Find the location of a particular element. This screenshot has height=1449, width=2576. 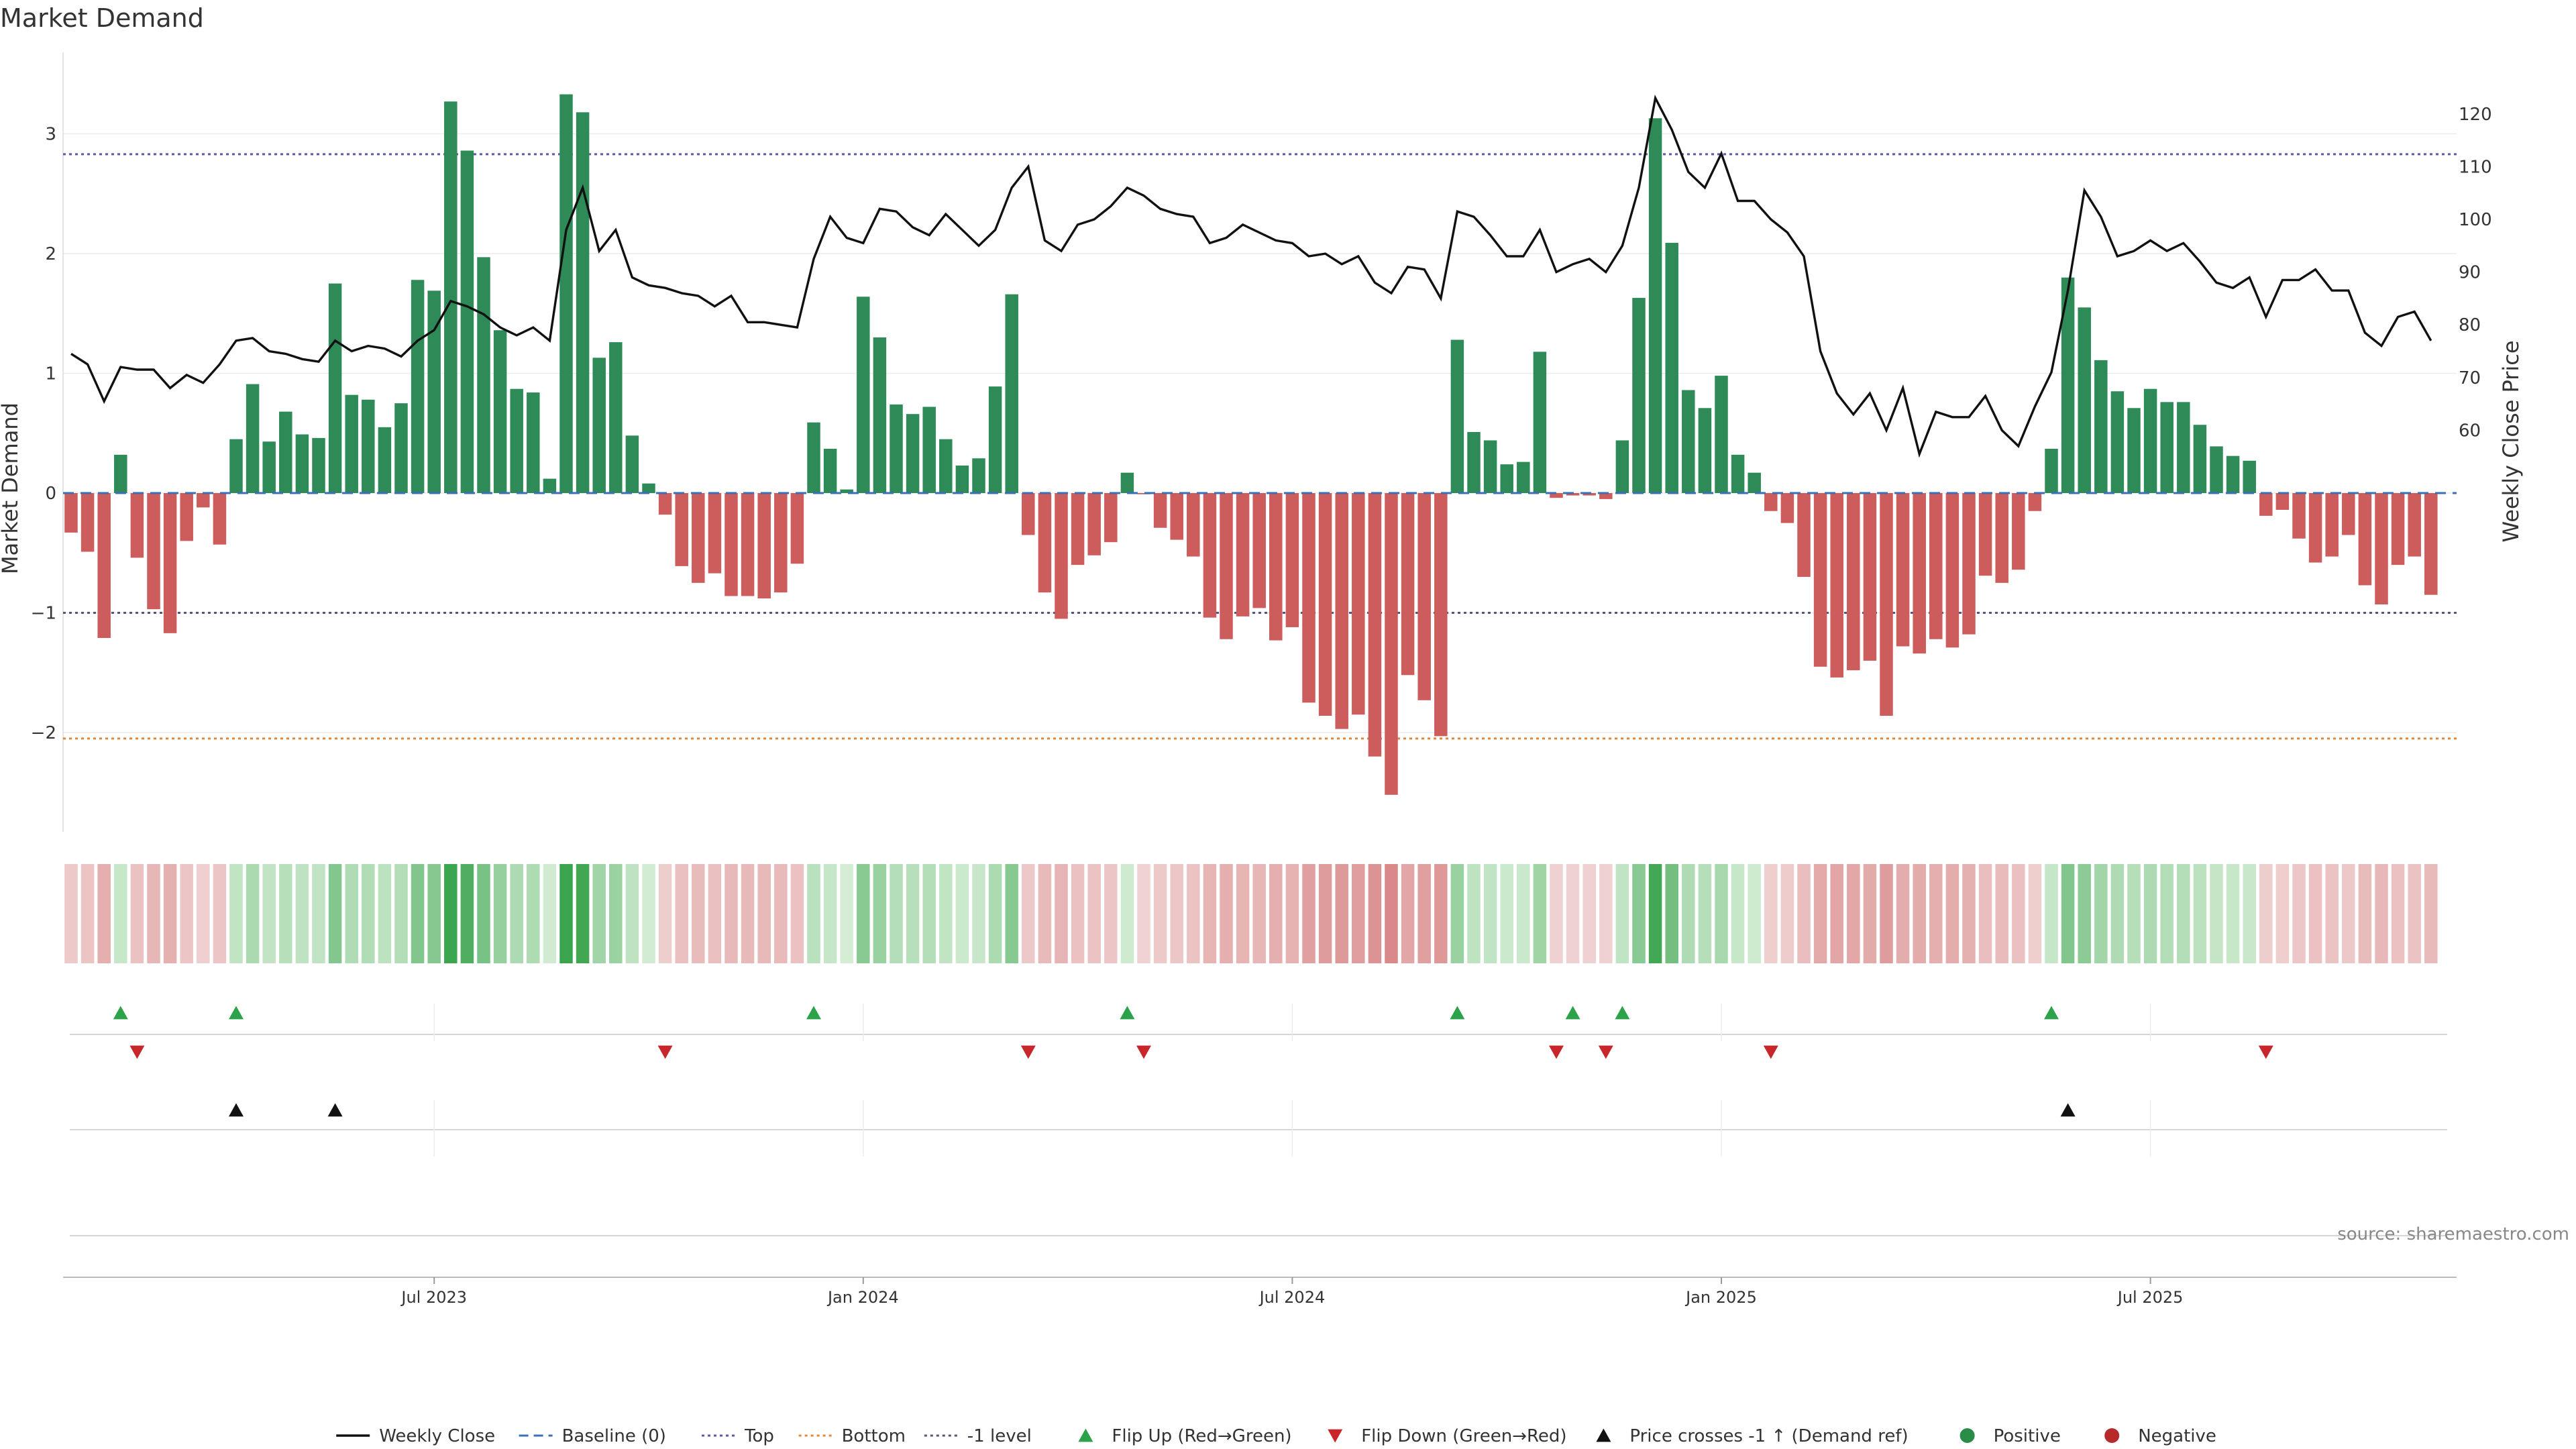

right-tick-label: 60 is located at coordinates (2470, 431).